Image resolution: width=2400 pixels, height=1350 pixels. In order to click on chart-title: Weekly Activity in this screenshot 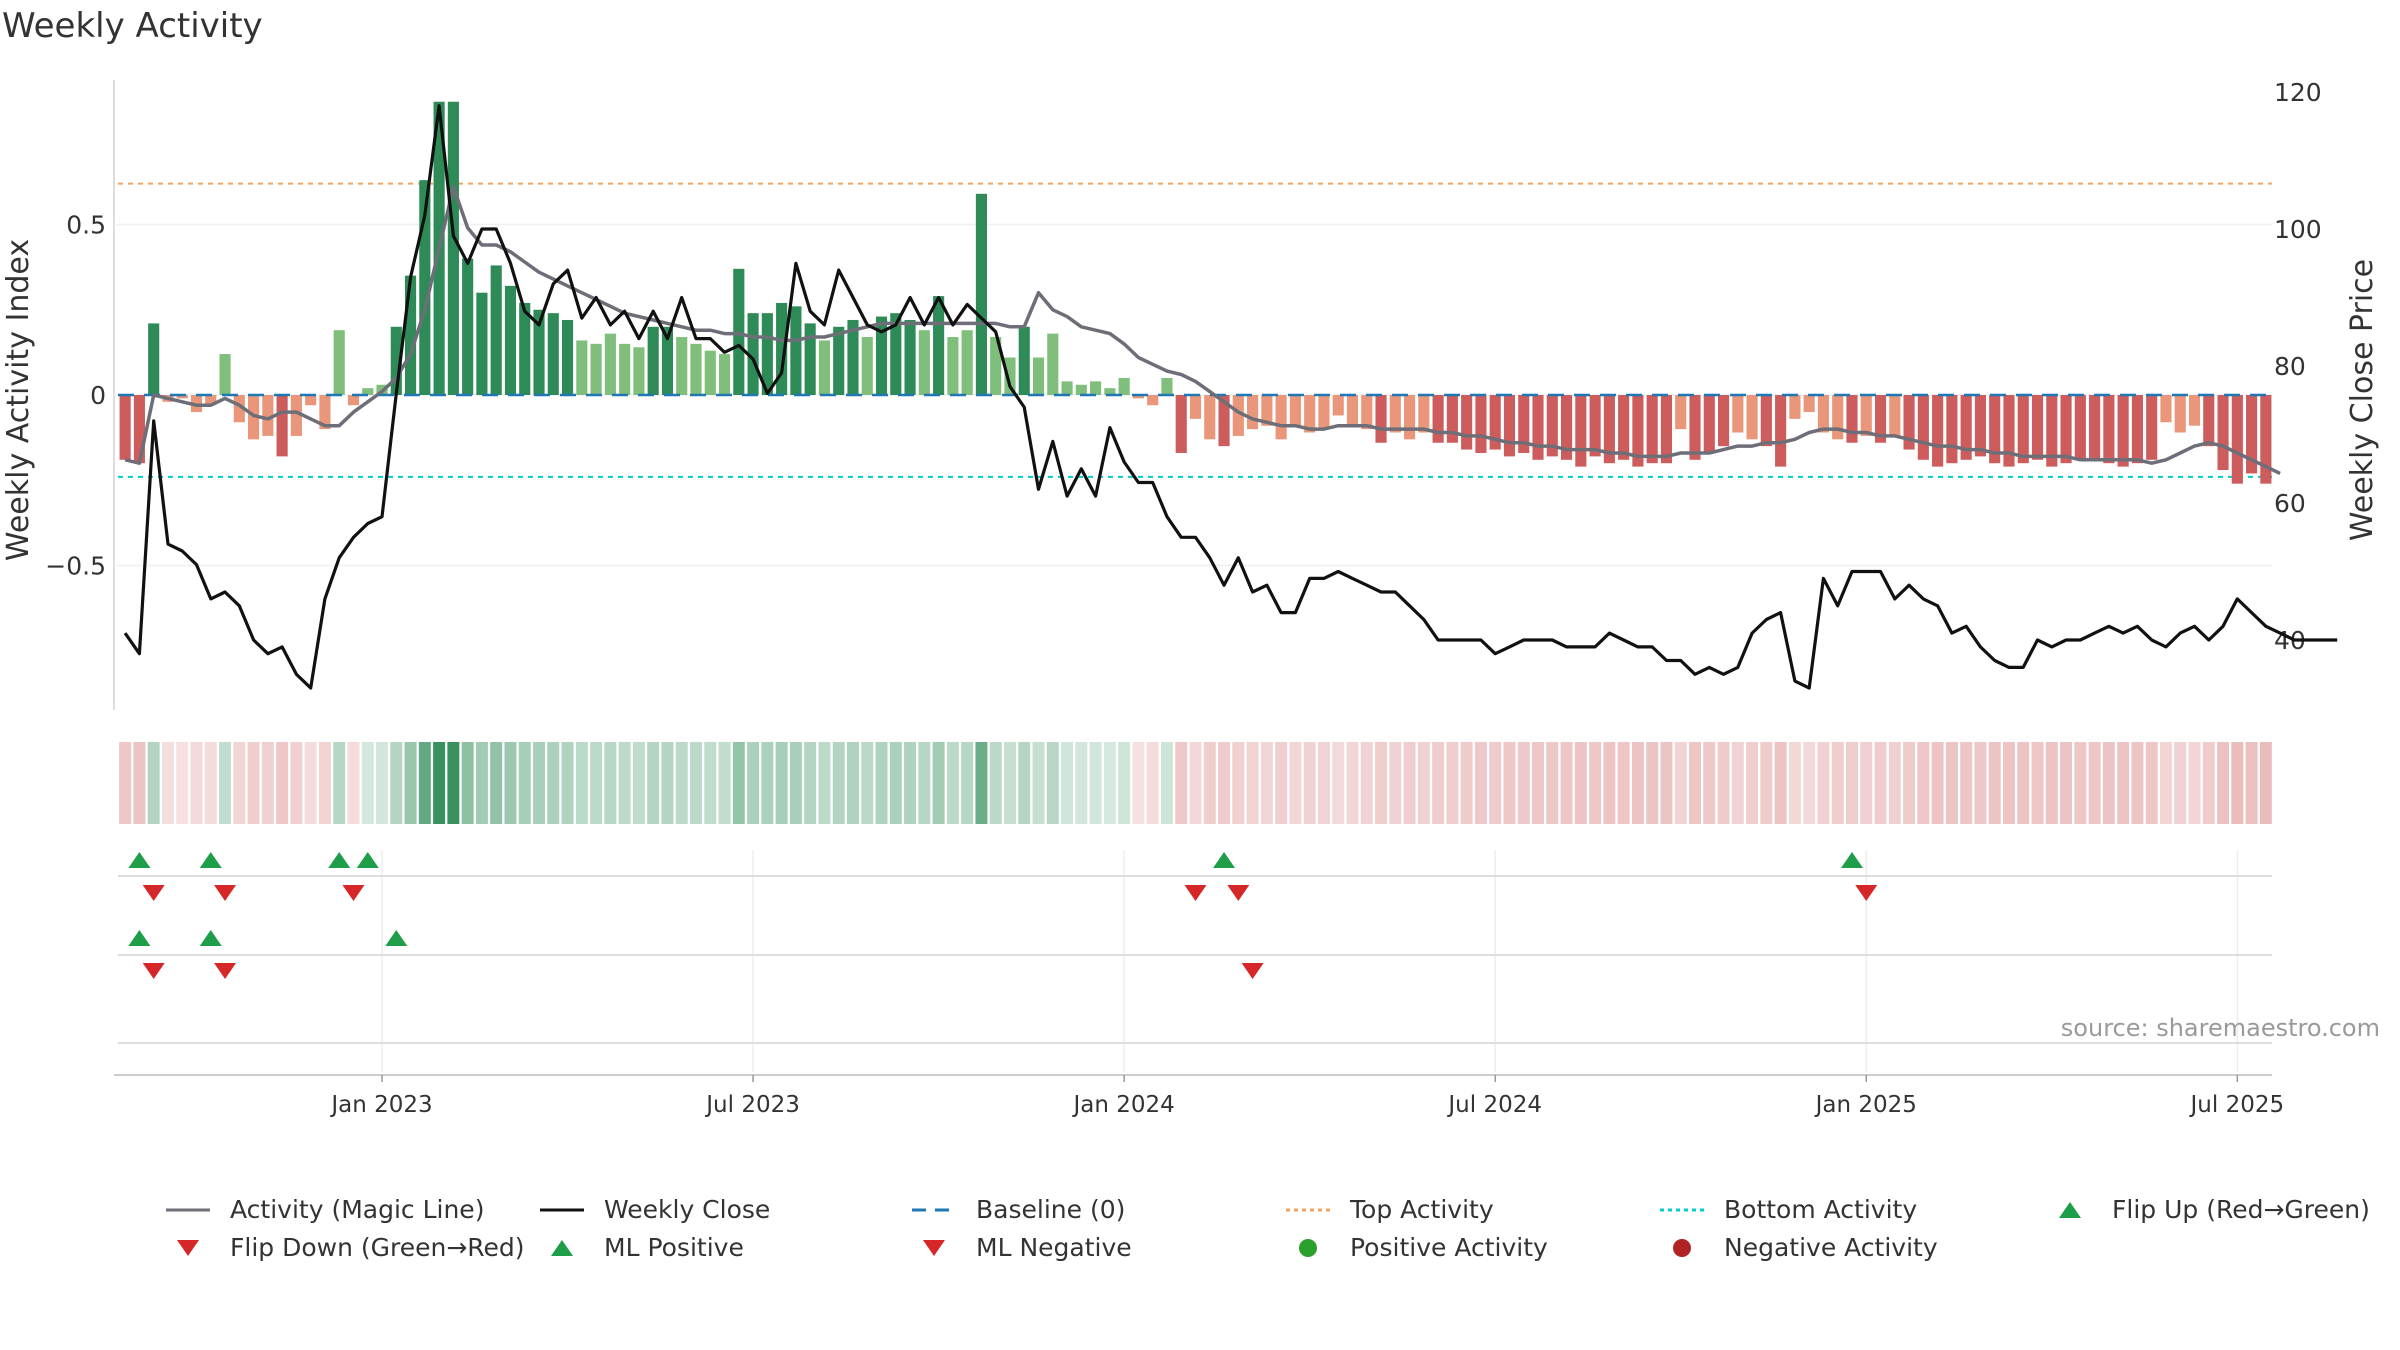, I will do `click(132, 26)`.